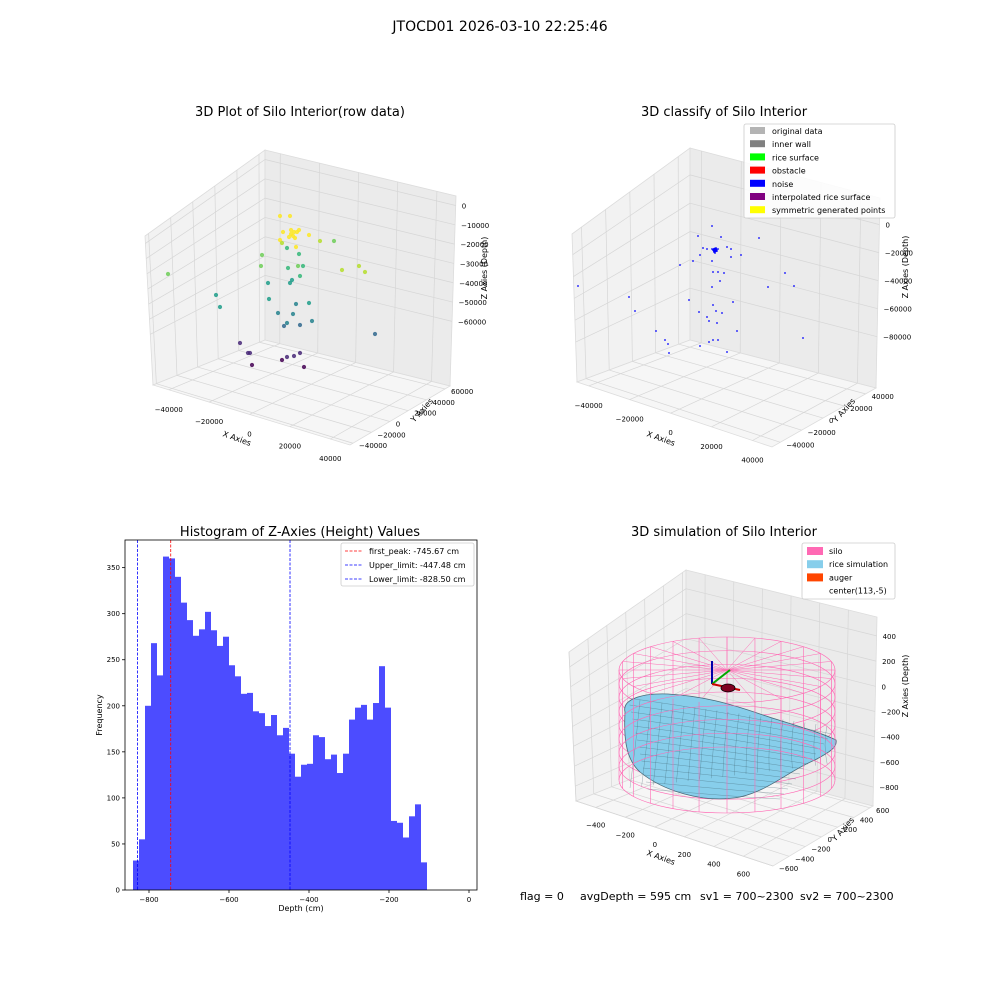  What do you see at coordinates (660, 857) in the screenshot?
I see `simulation-plot-xlabel: X Axies` at bounding box center [660, 857].